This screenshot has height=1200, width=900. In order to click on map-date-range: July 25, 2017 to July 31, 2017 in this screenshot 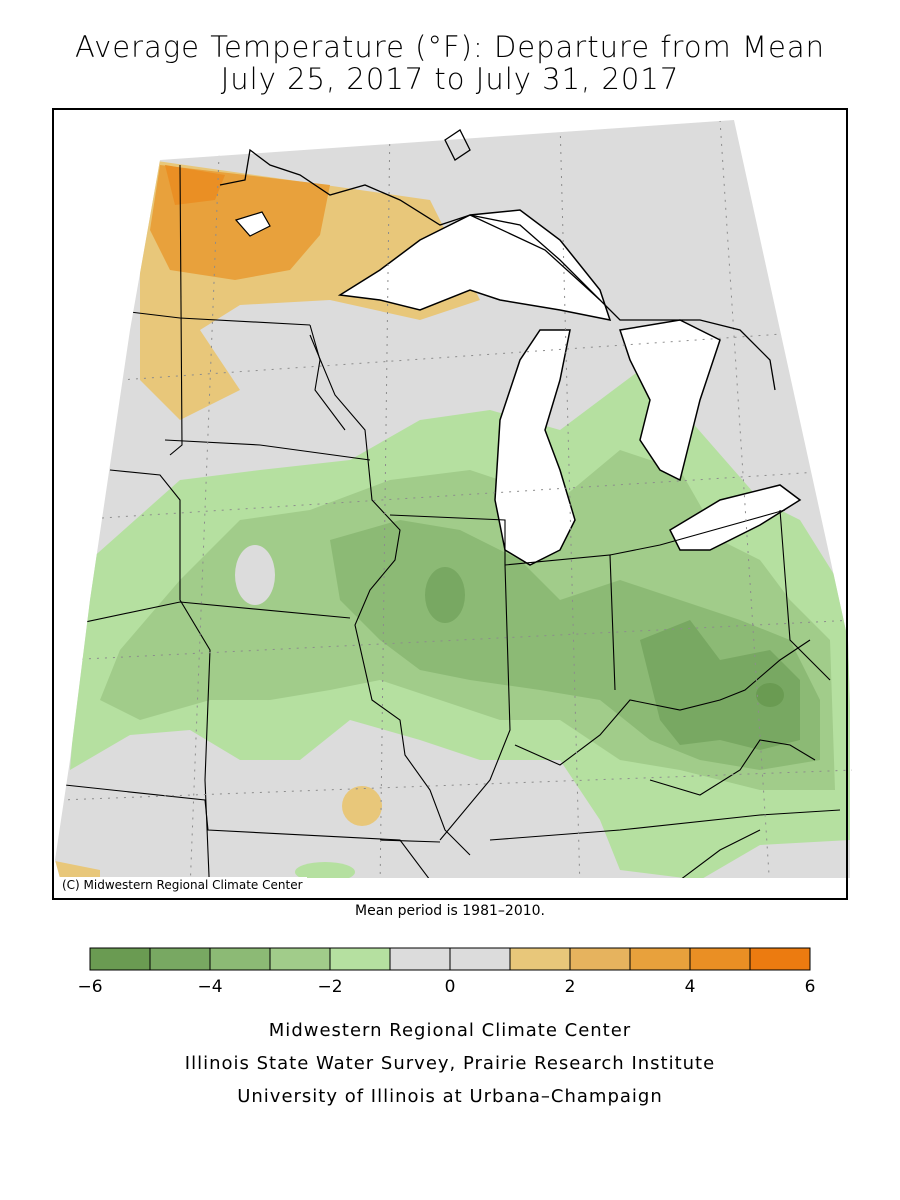, I will do `click(450, 79)`.